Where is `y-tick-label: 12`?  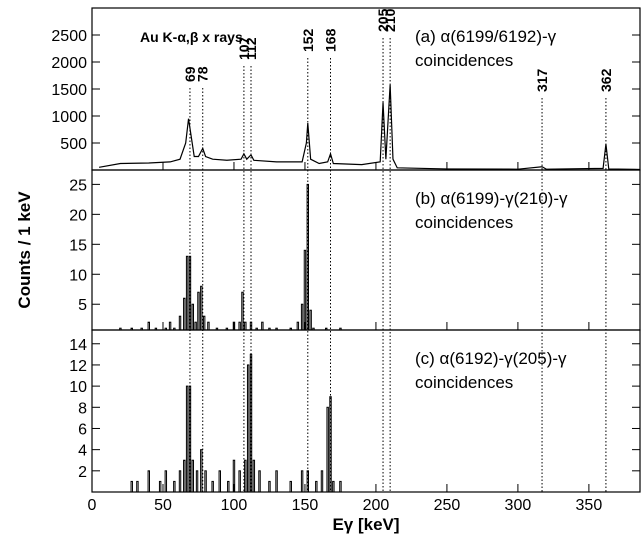 y-tick-label: 12 is located at coordinates (78, 366).